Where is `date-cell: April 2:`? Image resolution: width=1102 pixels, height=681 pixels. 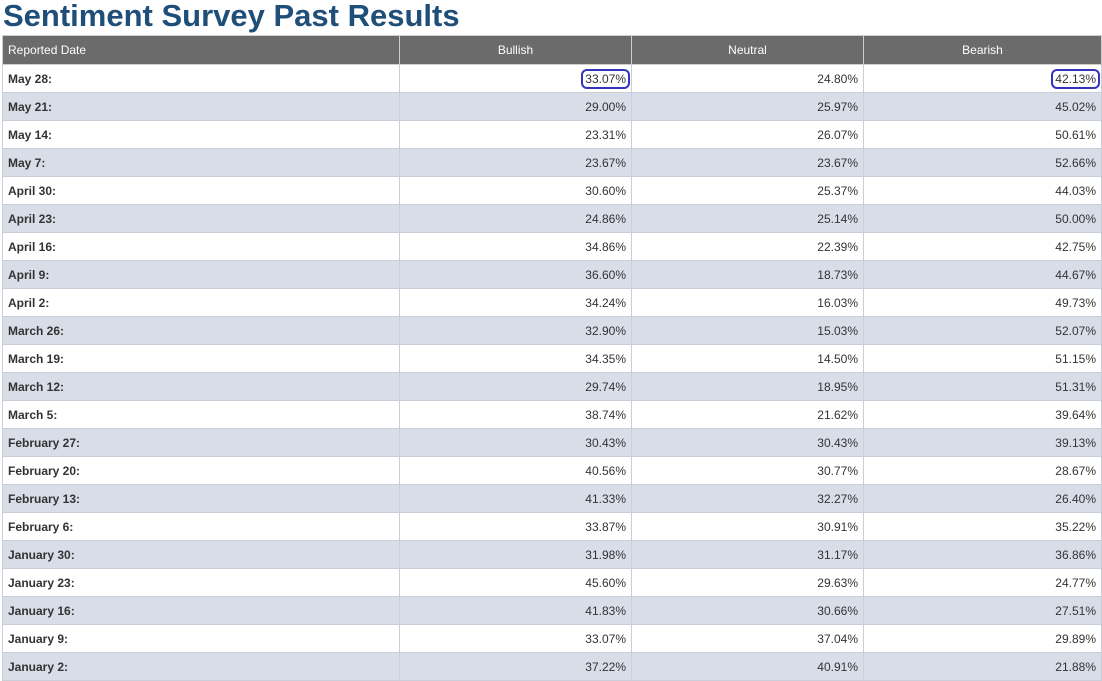 date-cell: April 2: is located at coordinates (201, 302).